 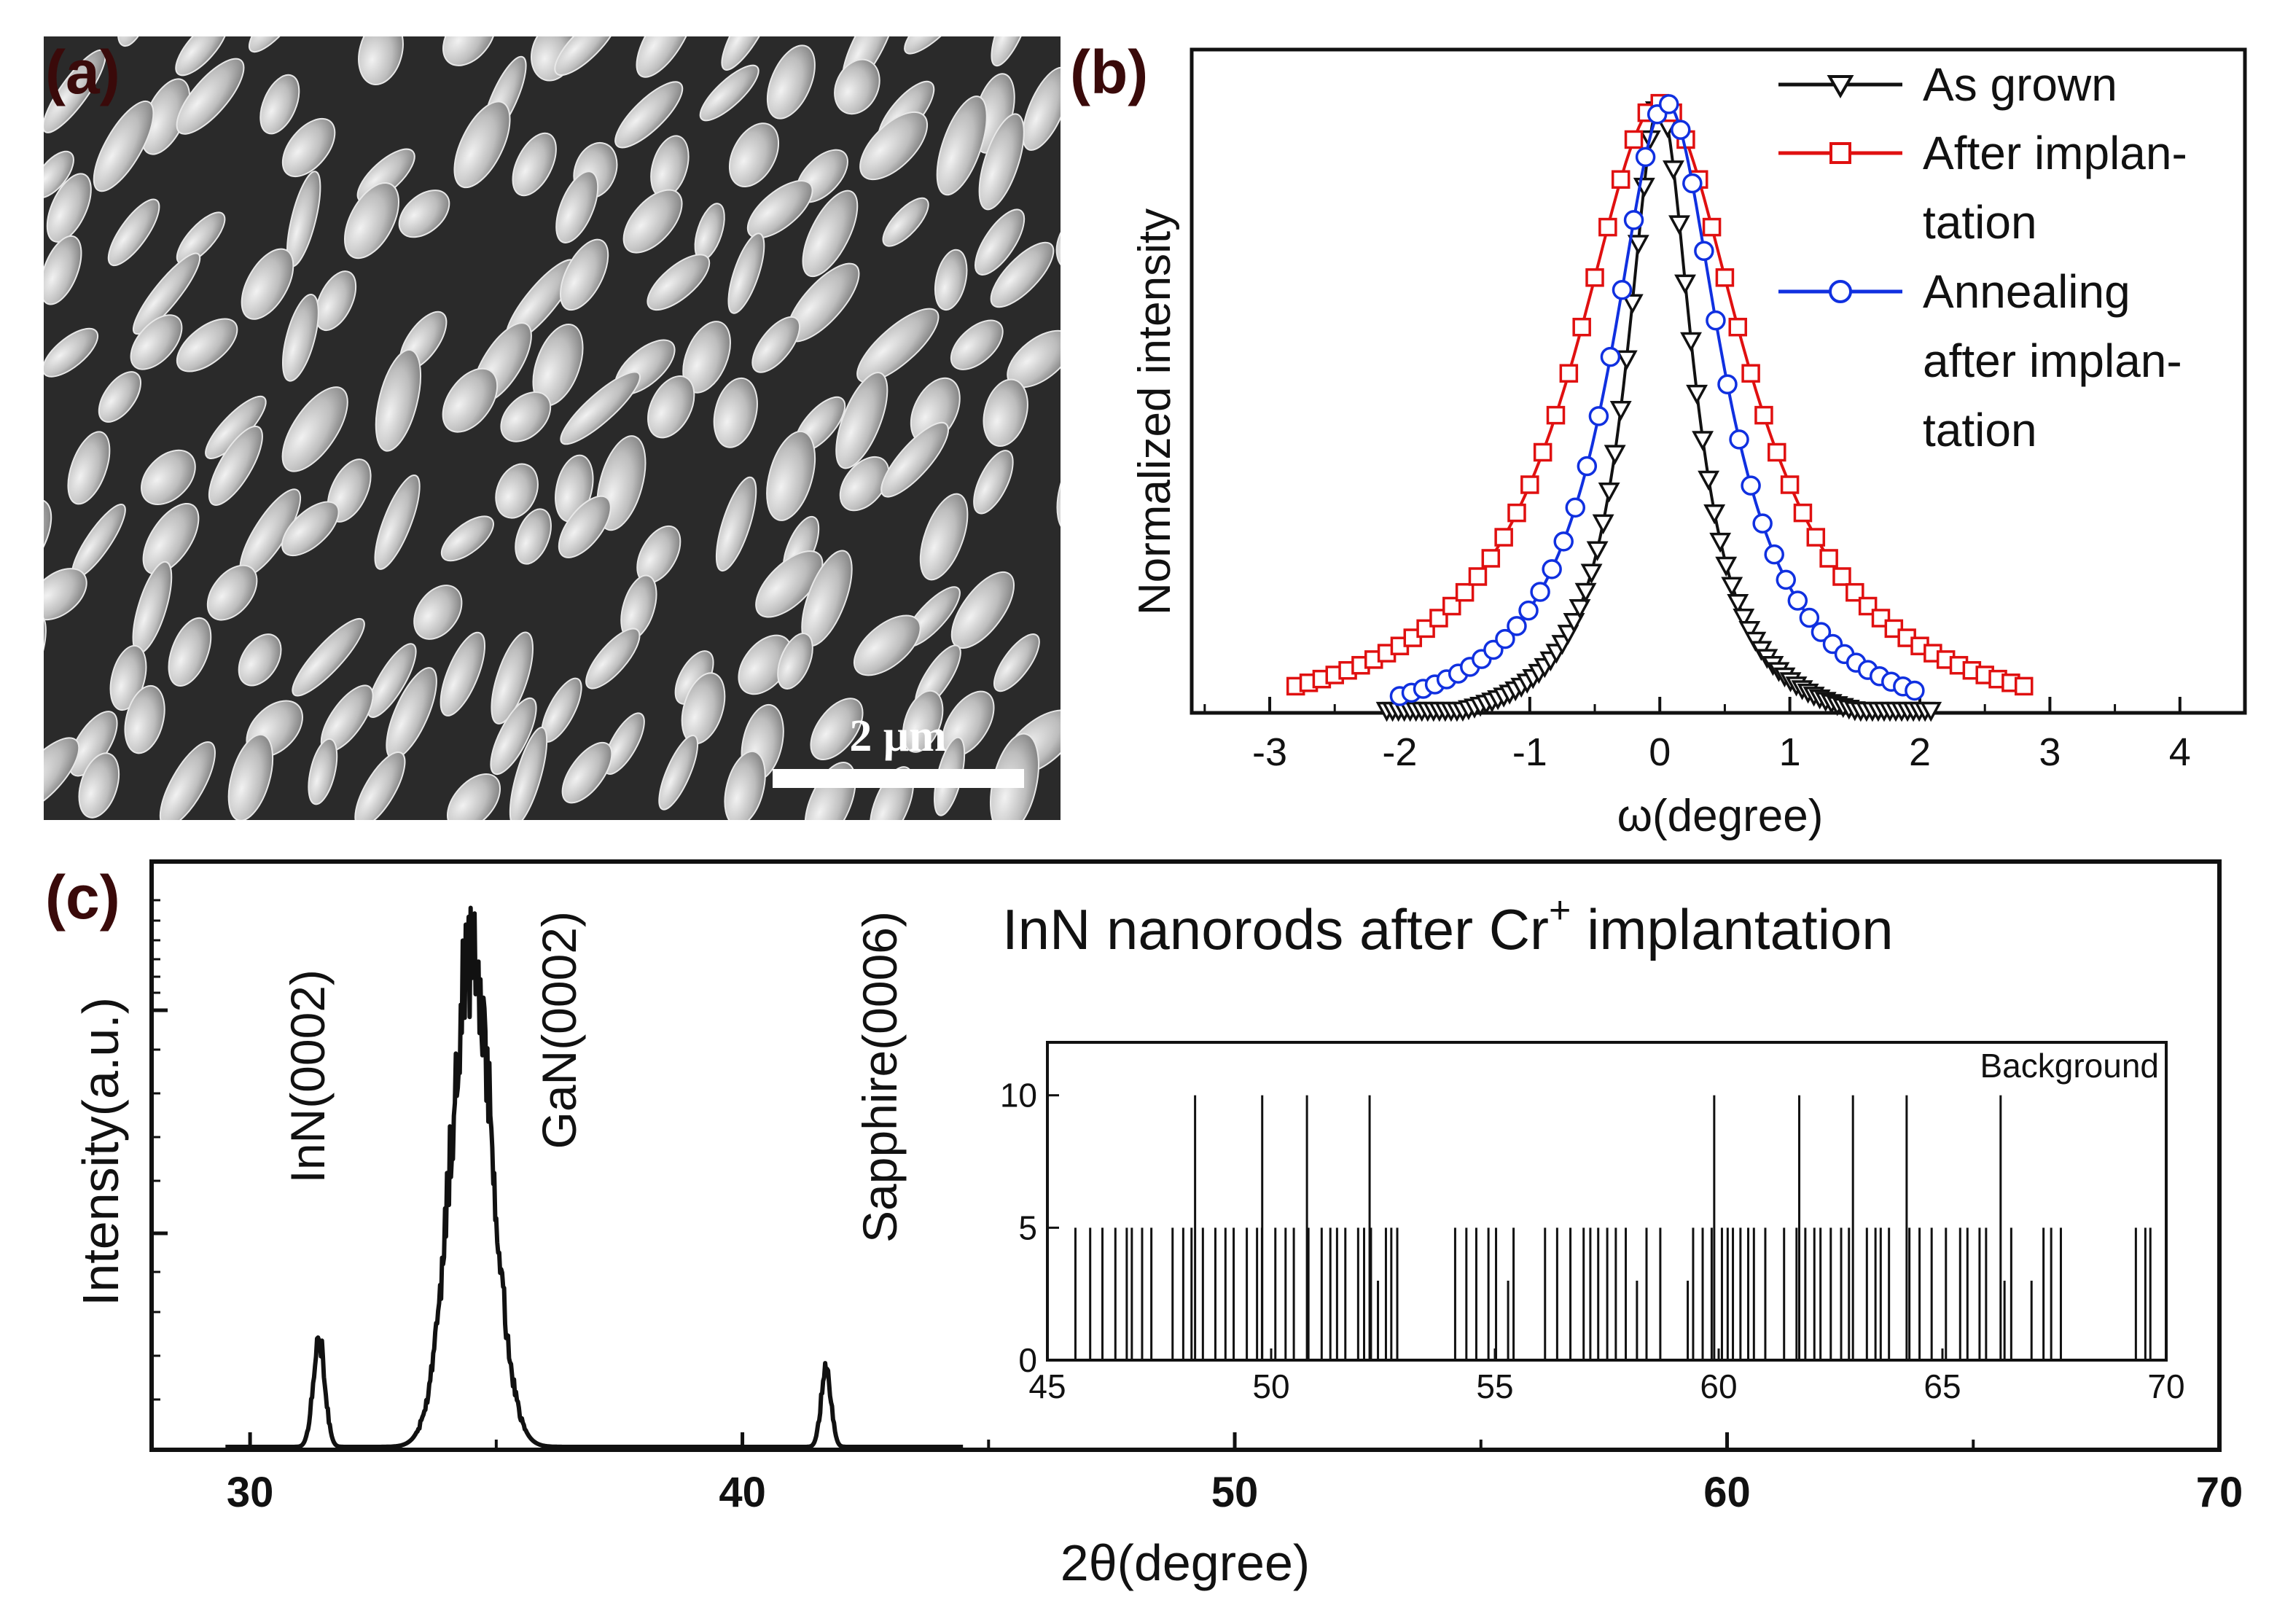 I want to click on plot-b-y-label: Normalized intensity, so click(x=1155, y=411).